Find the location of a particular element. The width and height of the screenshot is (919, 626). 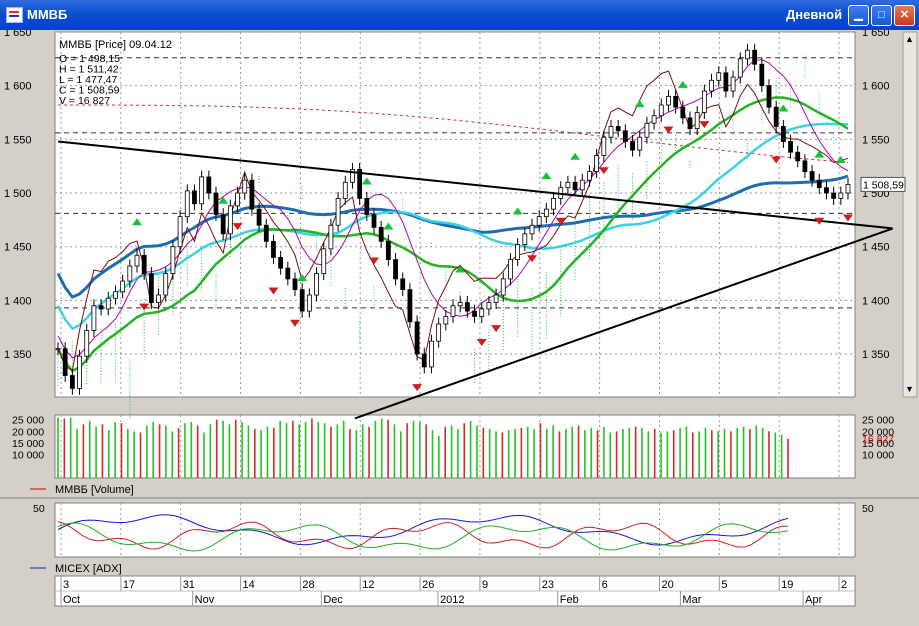

minimize-icon: ▁ is located at coordinates (858, 15).